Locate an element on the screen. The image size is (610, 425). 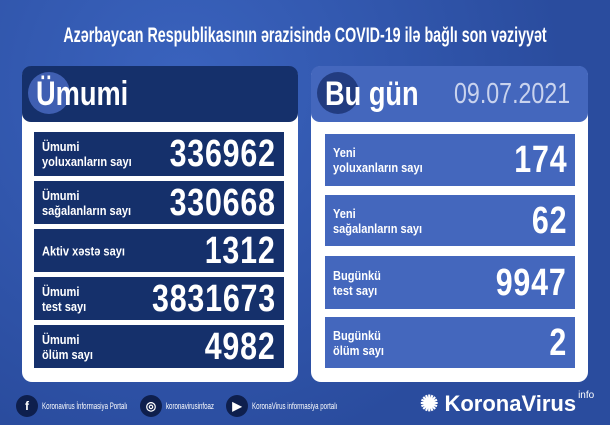
new-recovered-row: Yeni sağalanların sayı 62 is located at coordinates (450, 220).